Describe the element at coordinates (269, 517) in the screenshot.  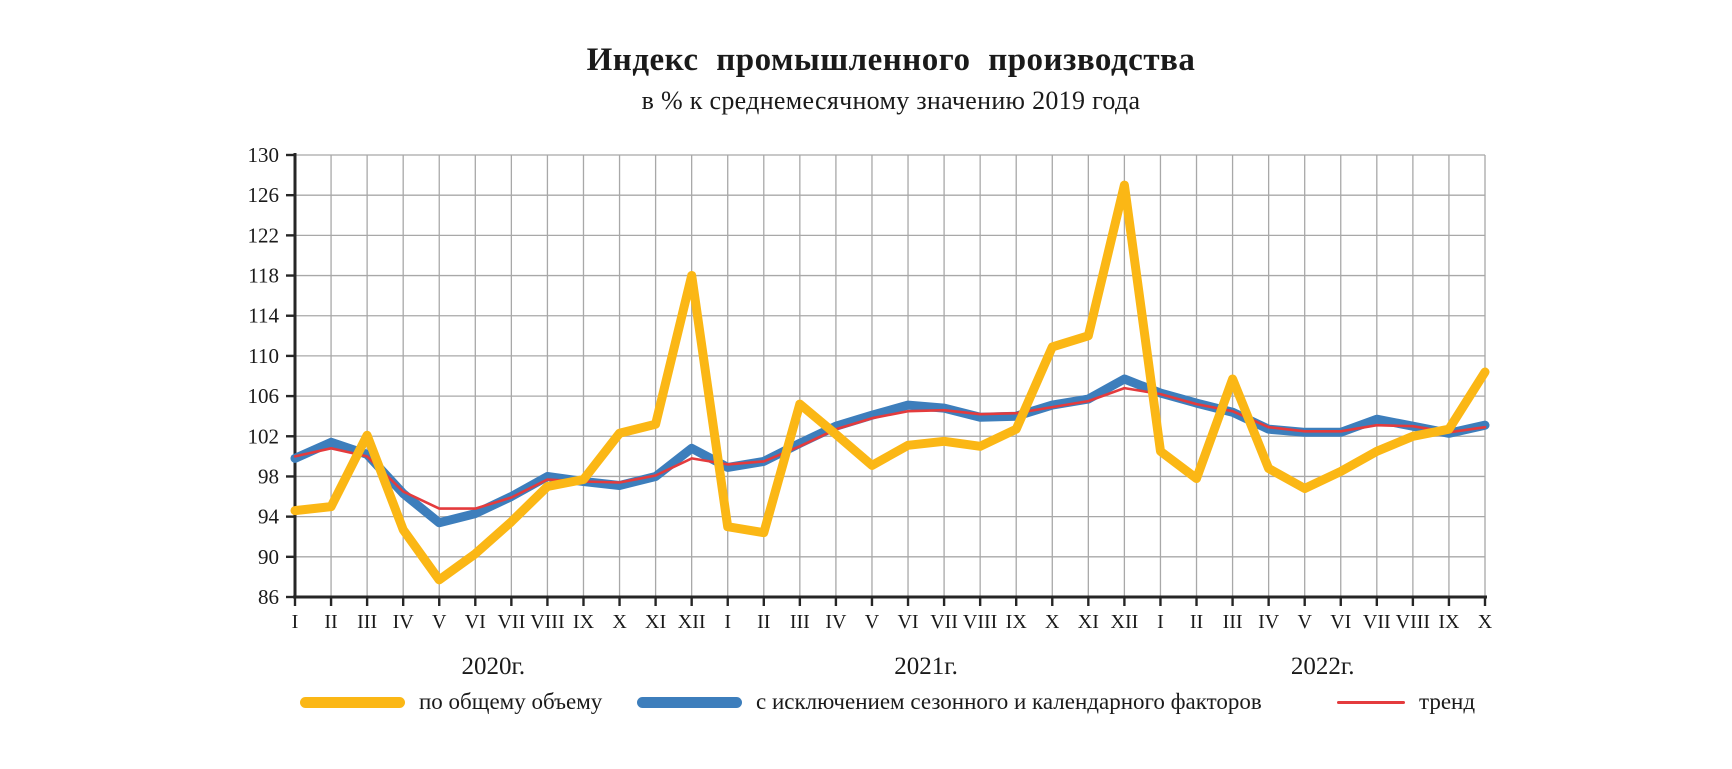
I see `y-tick-label: 94` at that location.